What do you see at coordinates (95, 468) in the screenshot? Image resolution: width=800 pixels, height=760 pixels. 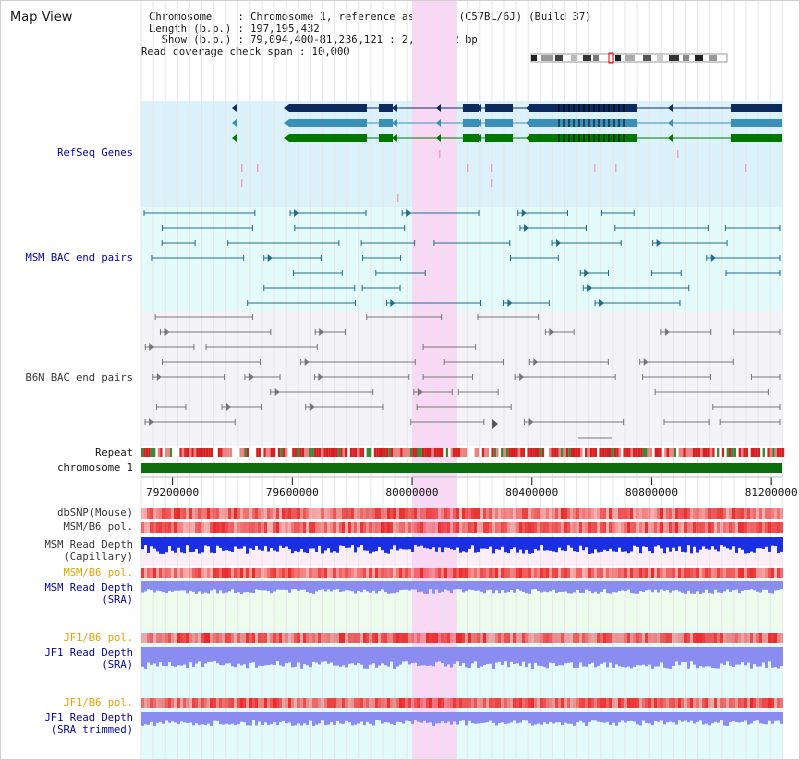 I see `chromosome-label: chromosome 1` at bounding box center [95, 468].